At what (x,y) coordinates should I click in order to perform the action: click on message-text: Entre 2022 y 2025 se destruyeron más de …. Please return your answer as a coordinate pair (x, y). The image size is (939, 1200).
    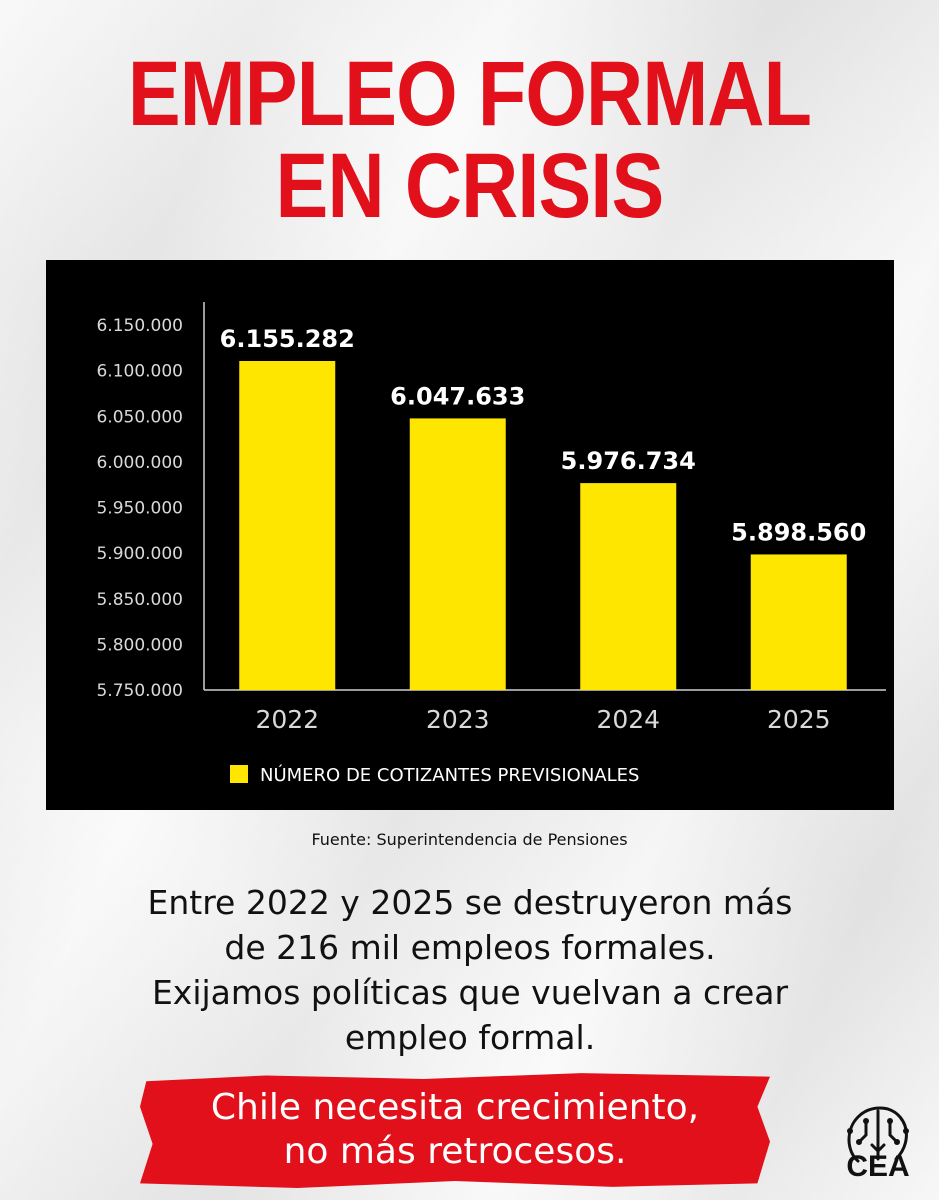
    Looking at the image, I should click on (470, 970).